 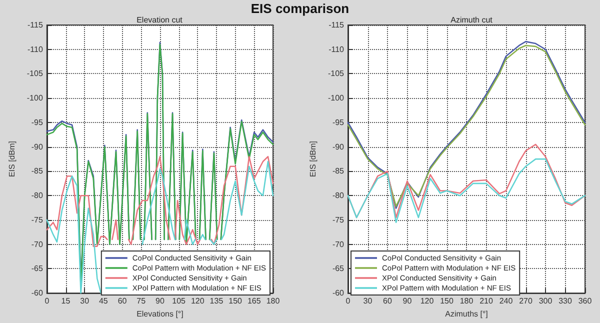 I want to click on x-tick-label: 330, so click(x=565, y=301).